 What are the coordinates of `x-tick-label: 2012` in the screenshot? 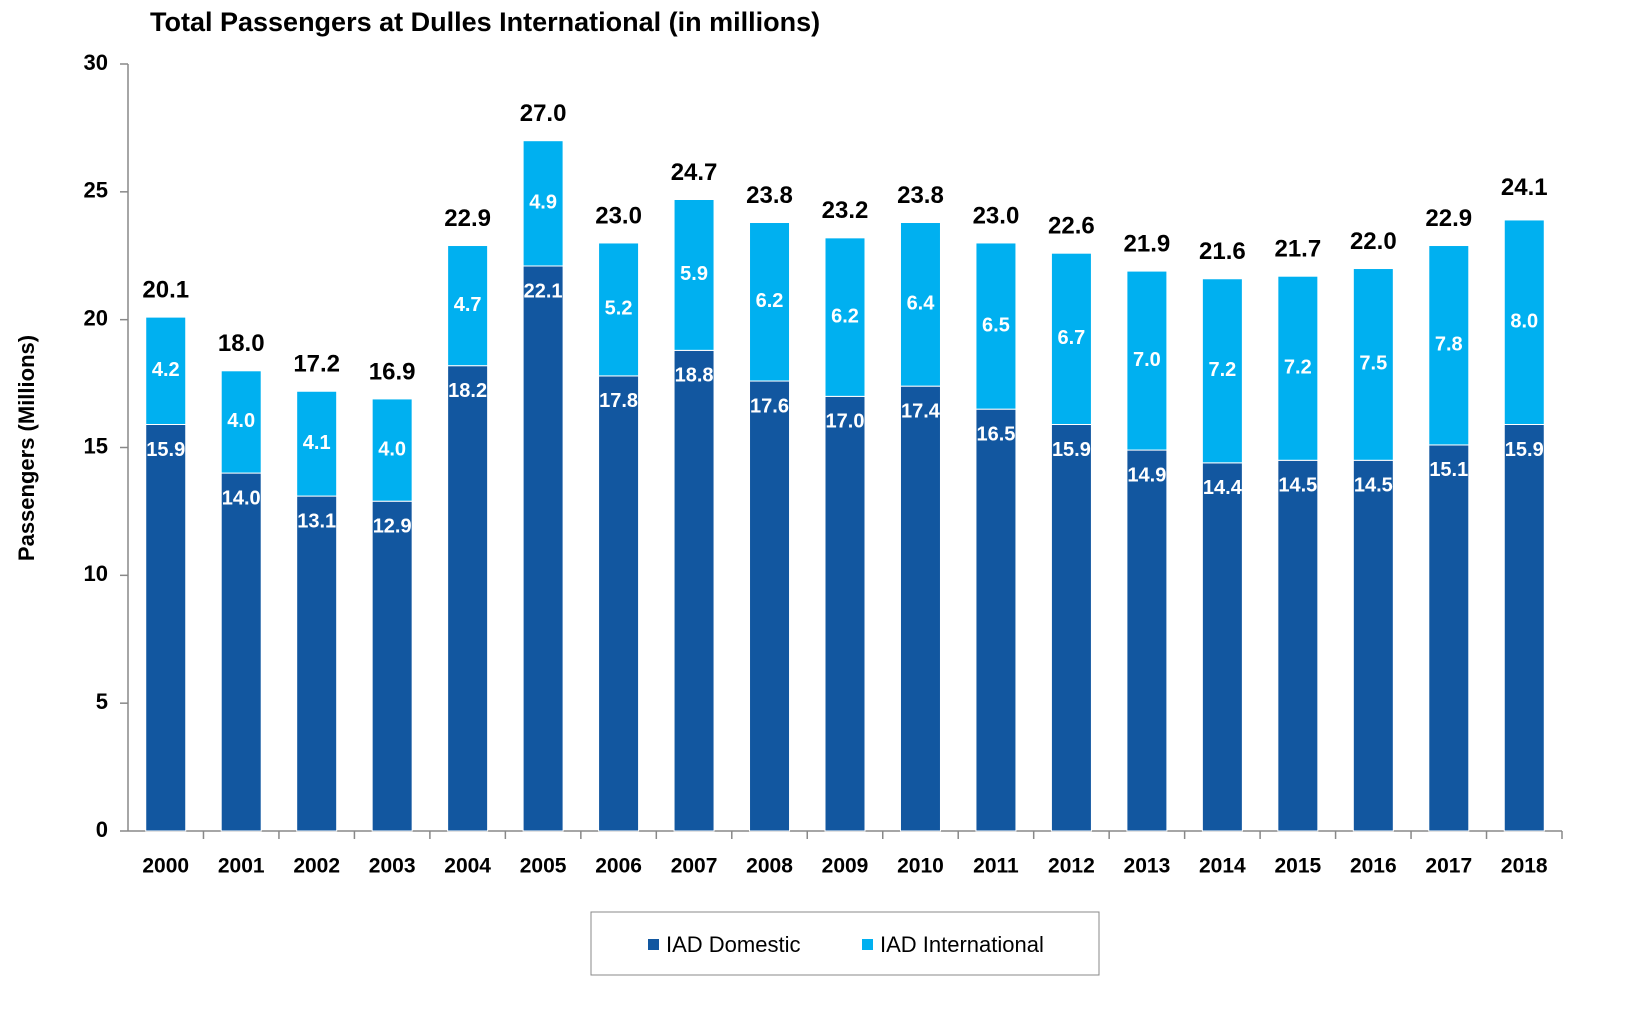 It's located at (1071, 866).